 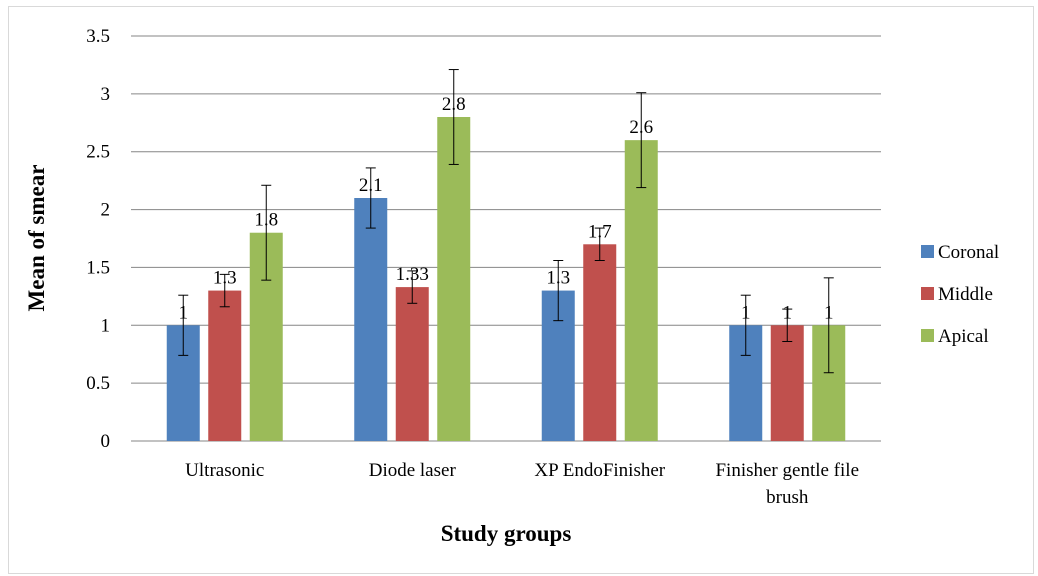 I want to click on legend: Coronal Middle Apical, so click(x=960, y=294).